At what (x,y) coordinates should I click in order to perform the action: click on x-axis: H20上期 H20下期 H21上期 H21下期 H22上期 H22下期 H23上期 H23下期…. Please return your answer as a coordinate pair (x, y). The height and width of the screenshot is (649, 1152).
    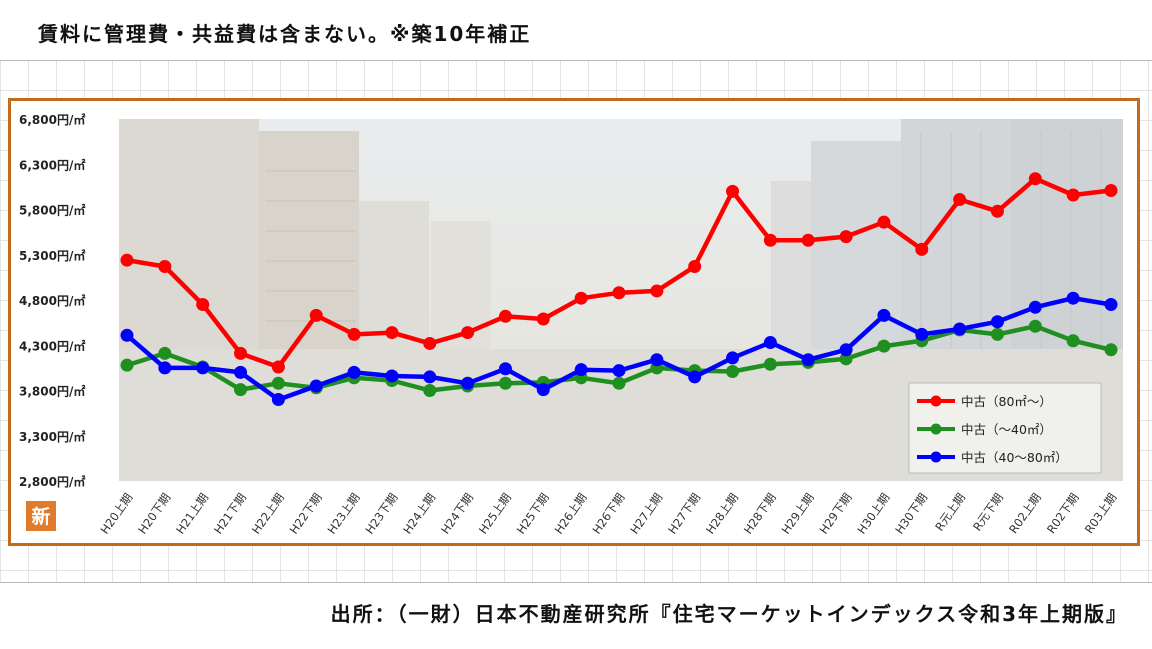
    Looking at the image, I should click on (608, 514).